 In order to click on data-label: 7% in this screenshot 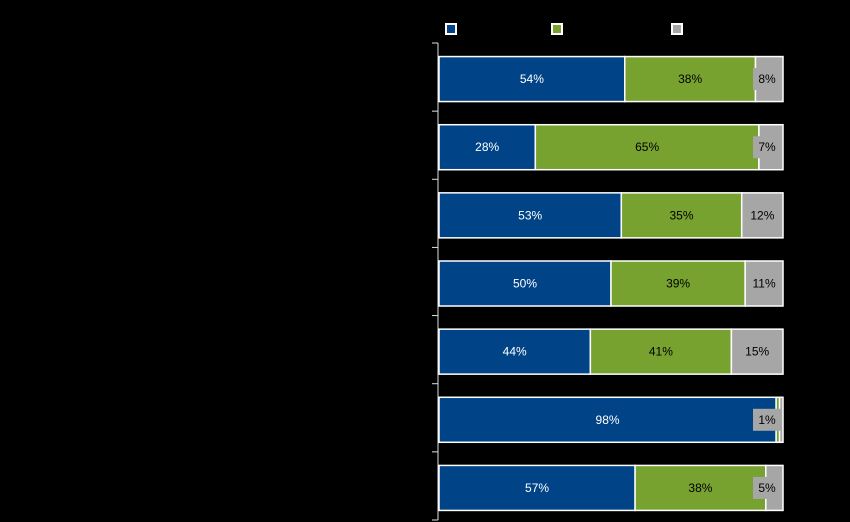, I will do `click(767, 147)`.